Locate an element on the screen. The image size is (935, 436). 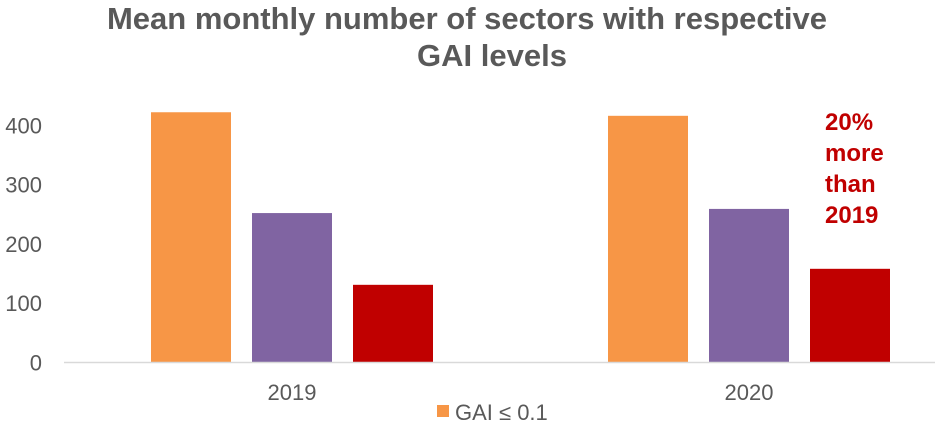
annotation-line: more is located at coordinates (854, 153).